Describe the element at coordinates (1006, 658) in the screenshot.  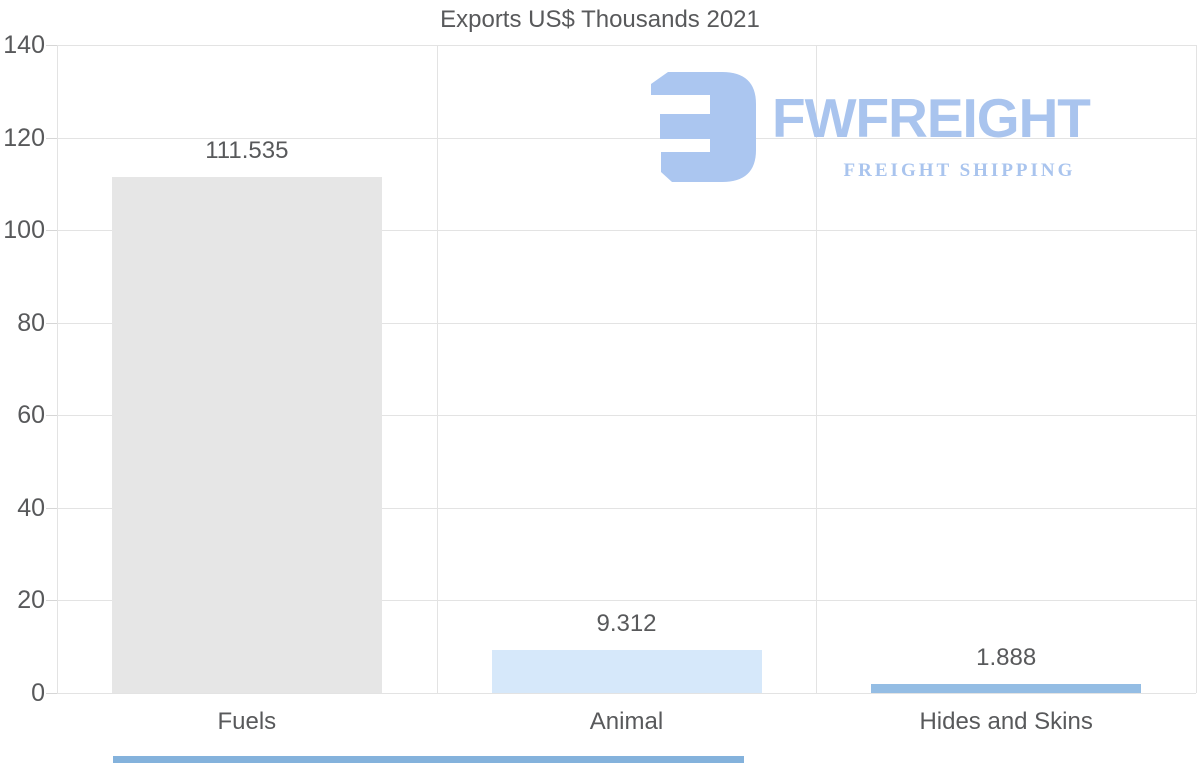
I see `bar-value-label: 1.888` at that location.